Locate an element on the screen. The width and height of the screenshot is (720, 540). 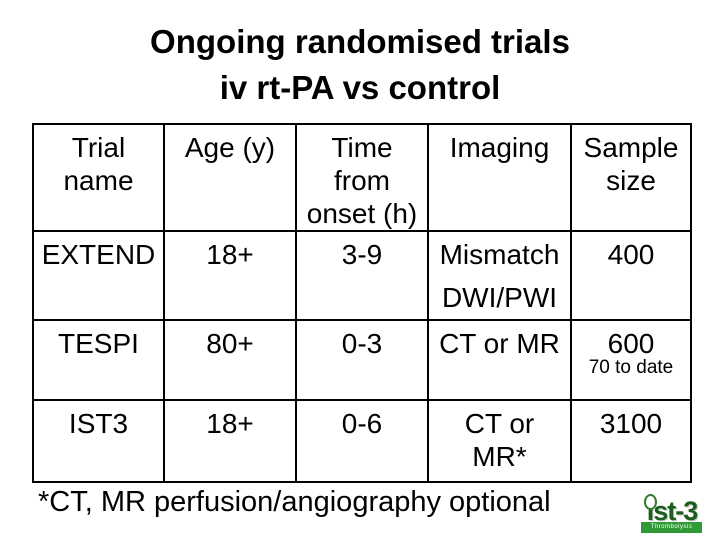
cell-imaging: CT or MR is located at coordinates (499, 360).